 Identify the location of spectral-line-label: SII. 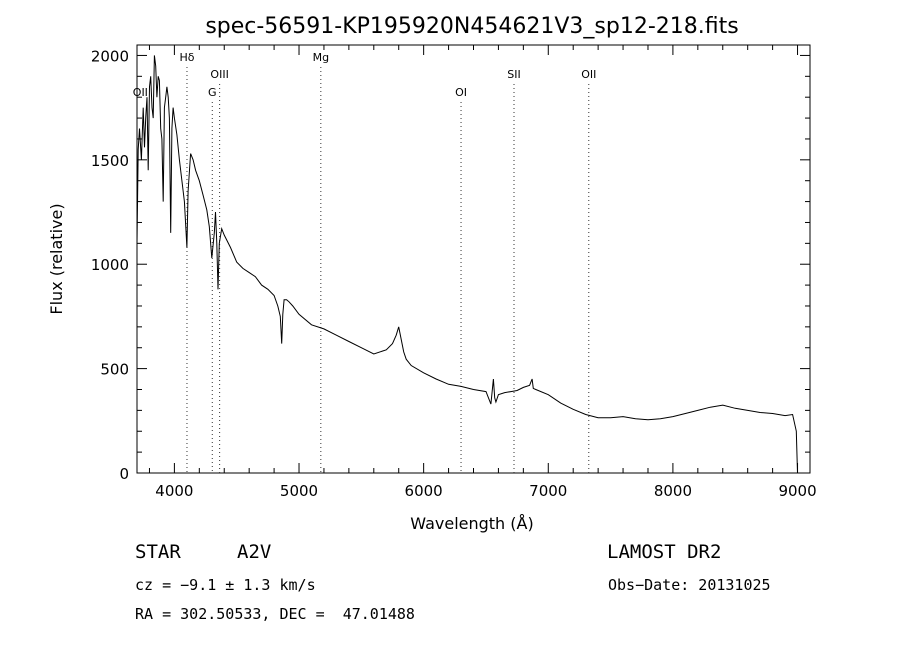
(513, 74).